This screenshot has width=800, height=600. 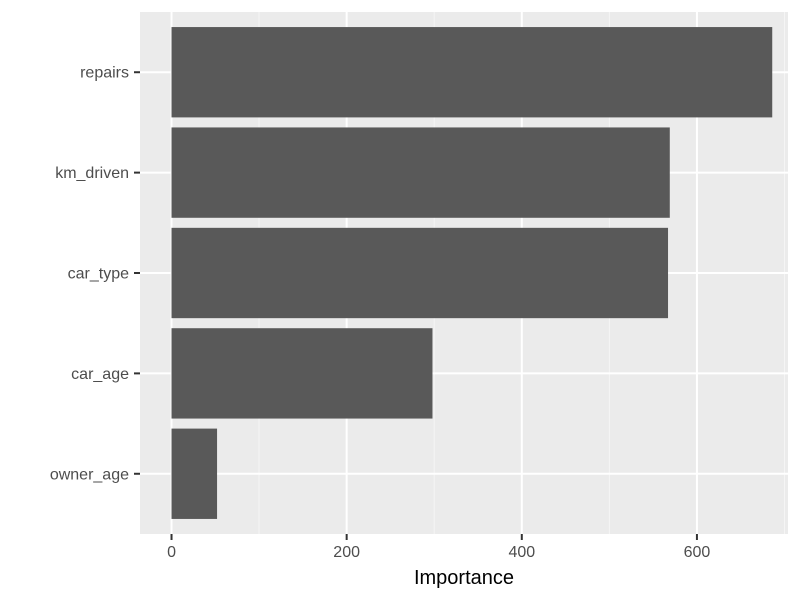 What do you see at coordinates (194, 473) in the screenshot?
I see `bar-owner-age` at bounding box center [194, 473].